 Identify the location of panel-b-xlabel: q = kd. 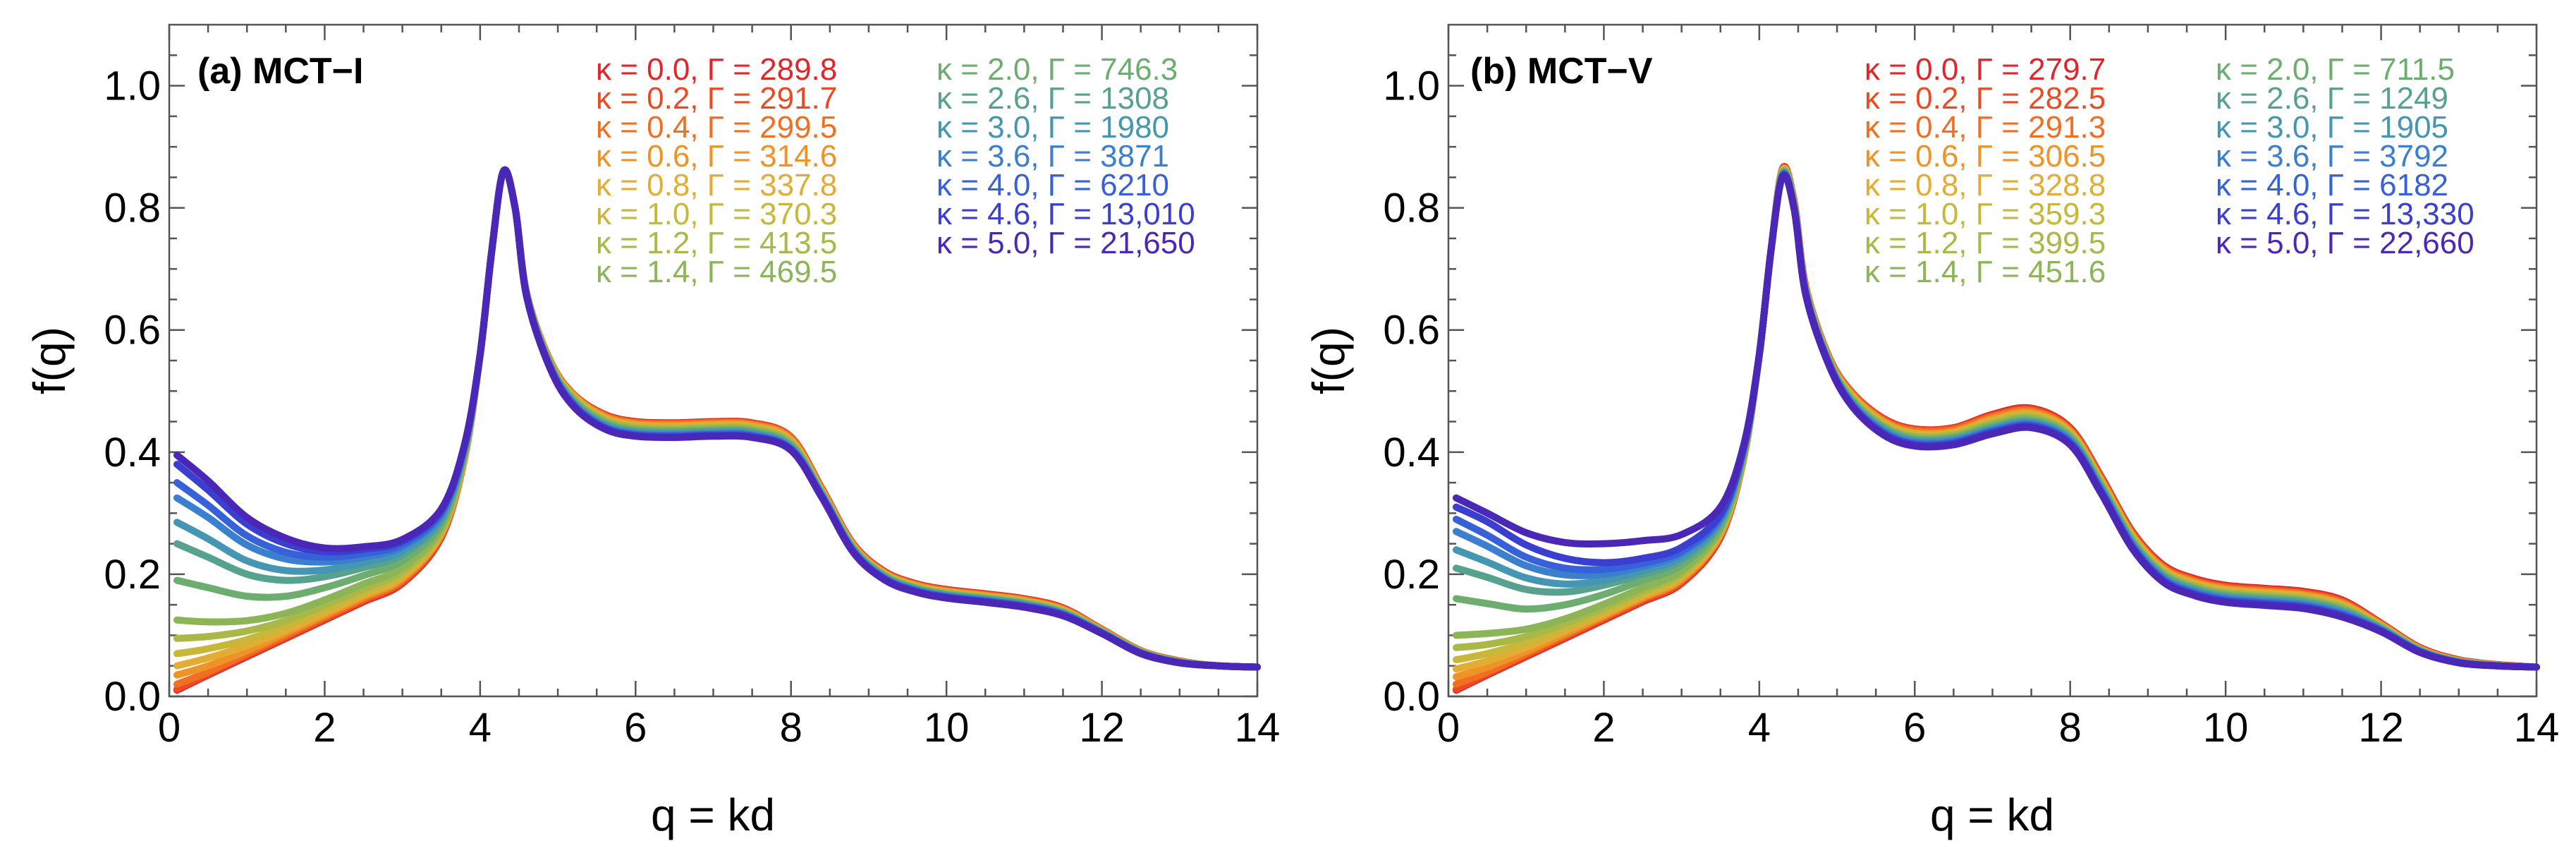
(1992, 815).